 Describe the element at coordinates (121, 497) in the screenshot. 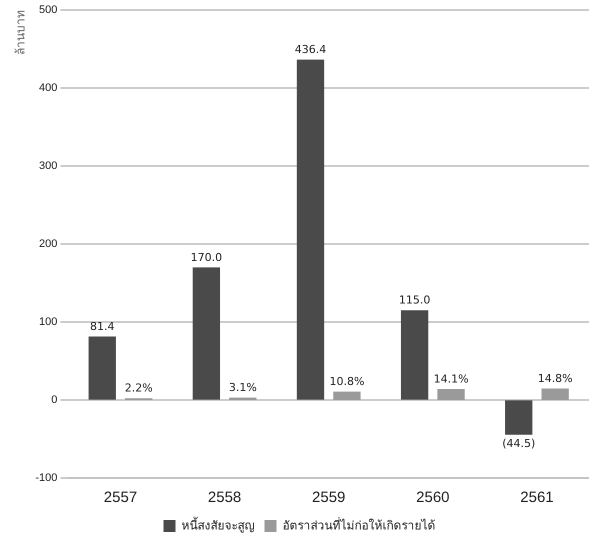

I see `x-tick-label: 2557` at that location.